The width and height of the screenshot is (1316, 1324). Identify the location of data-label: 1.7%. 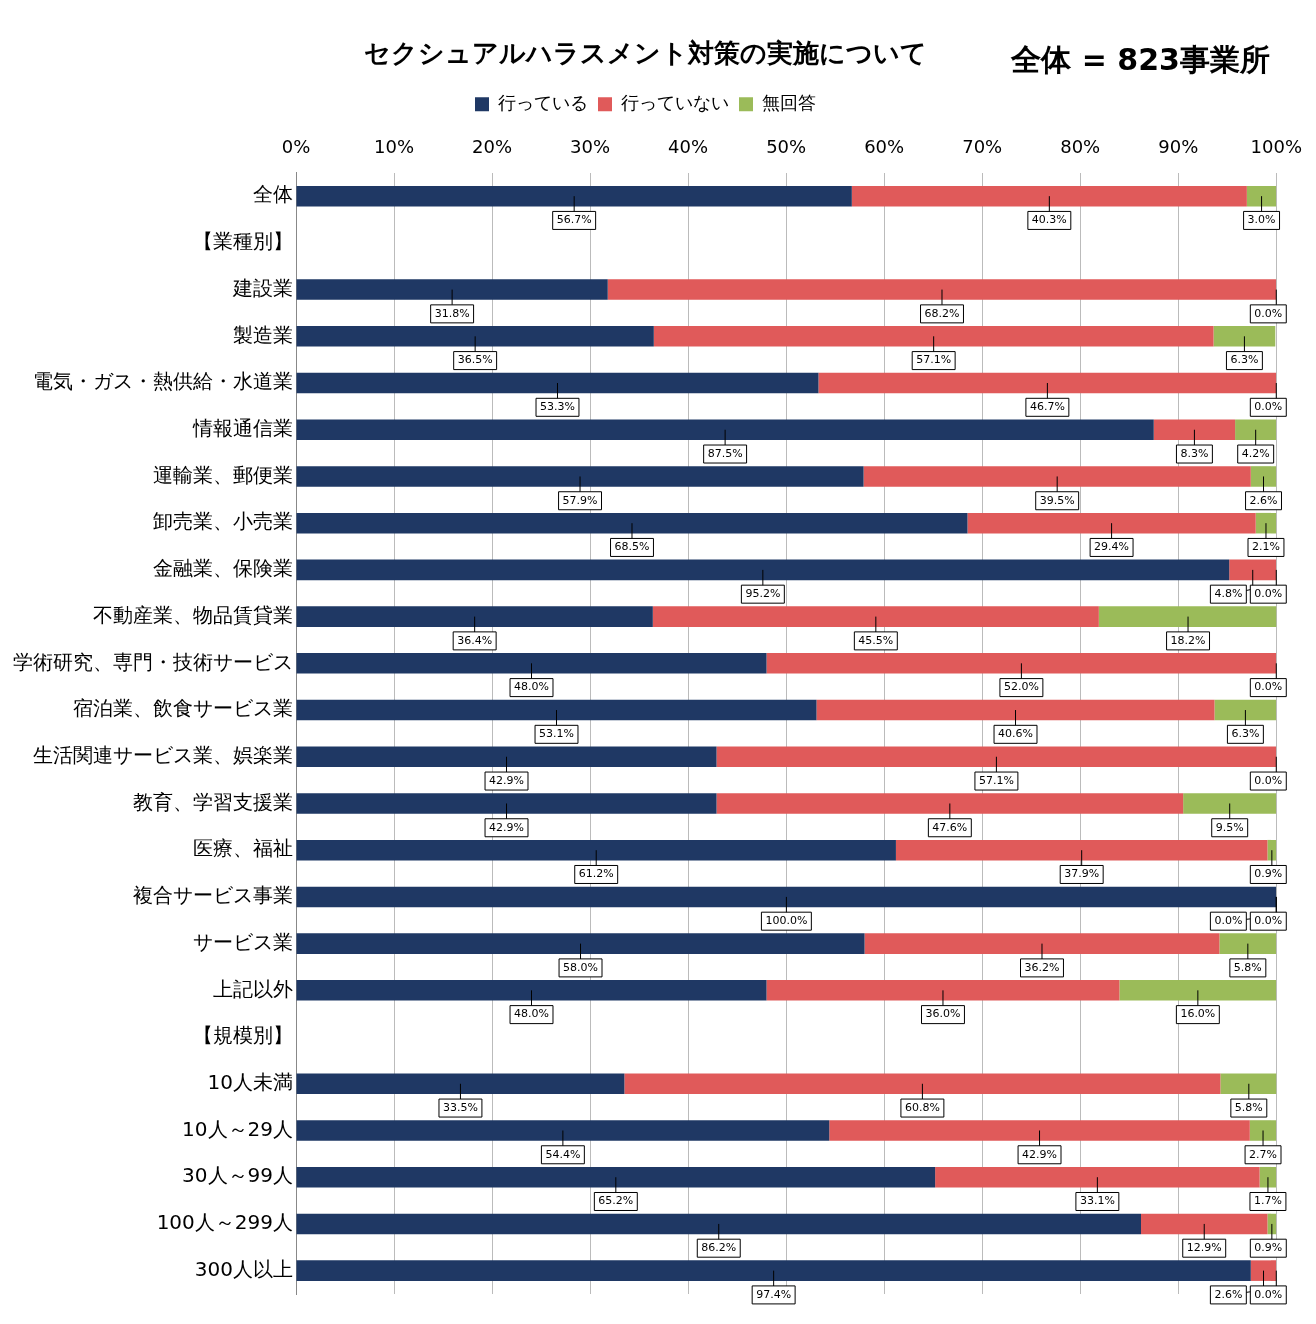
(1267, 1201).